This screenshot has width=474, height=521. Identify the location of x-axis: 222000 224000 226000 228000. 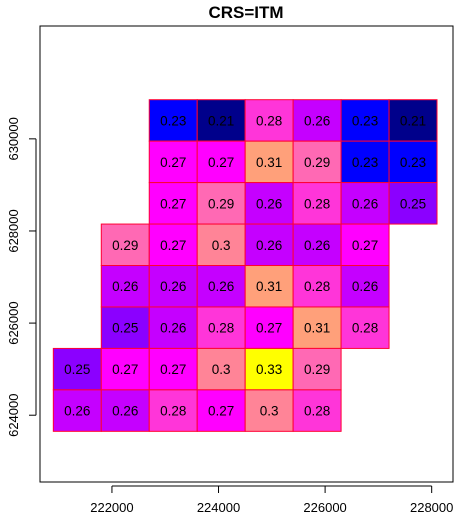
(271, 500).